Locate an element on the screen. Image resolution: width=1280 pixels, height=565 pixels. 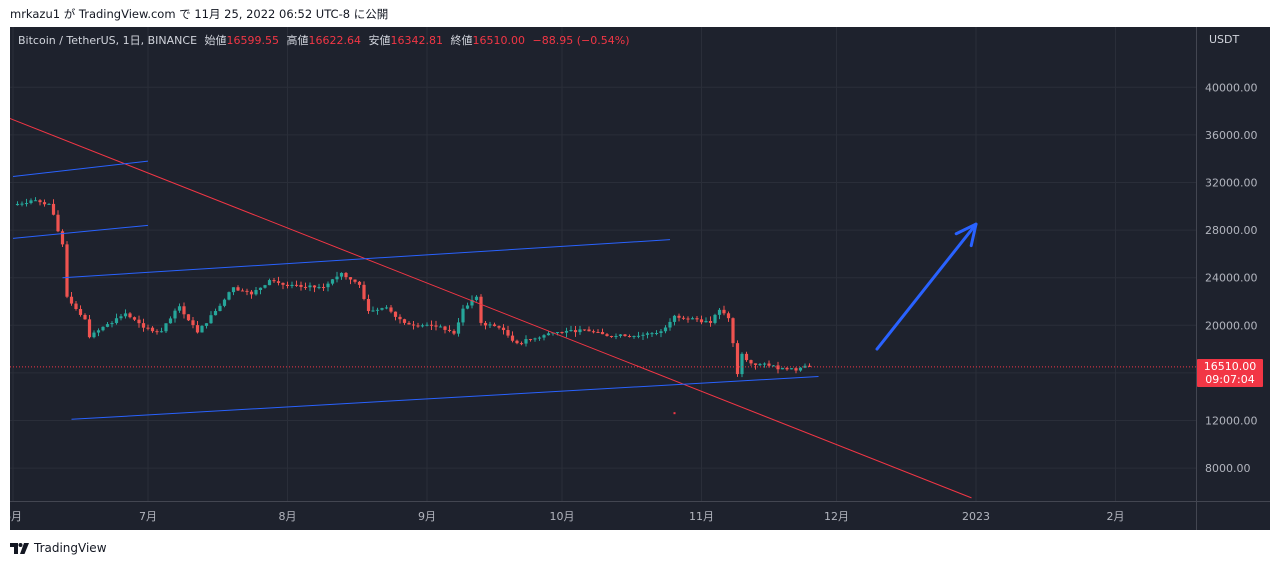
x-tick-label: 10月 is located at coordinates (562, 516).